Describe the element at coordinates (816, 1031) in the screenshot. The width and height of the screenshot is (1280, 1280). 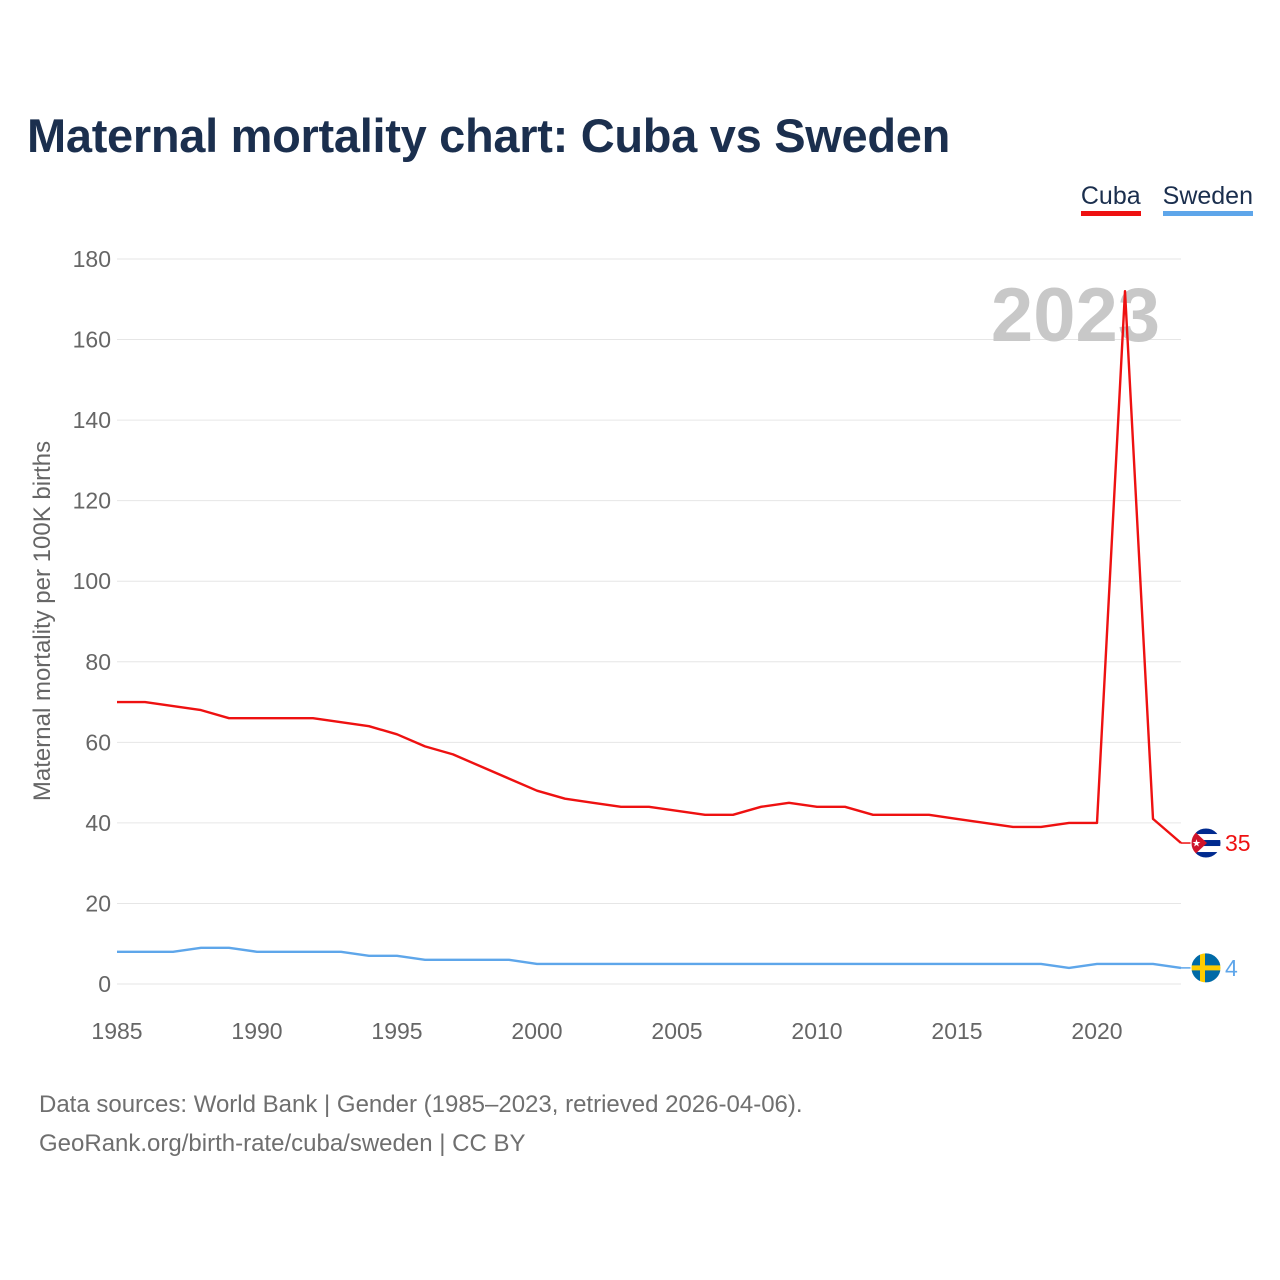
I see `x-tick-label: 2010` at that location.